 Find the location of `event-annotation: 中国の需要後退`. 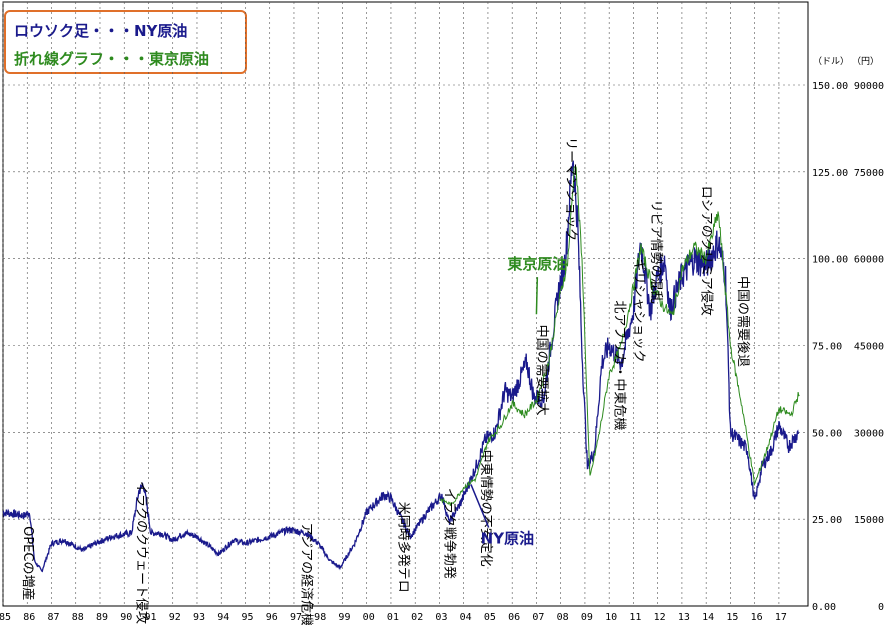

event-annotation: 中国の需要後退 is located at coordinates (742, 321).